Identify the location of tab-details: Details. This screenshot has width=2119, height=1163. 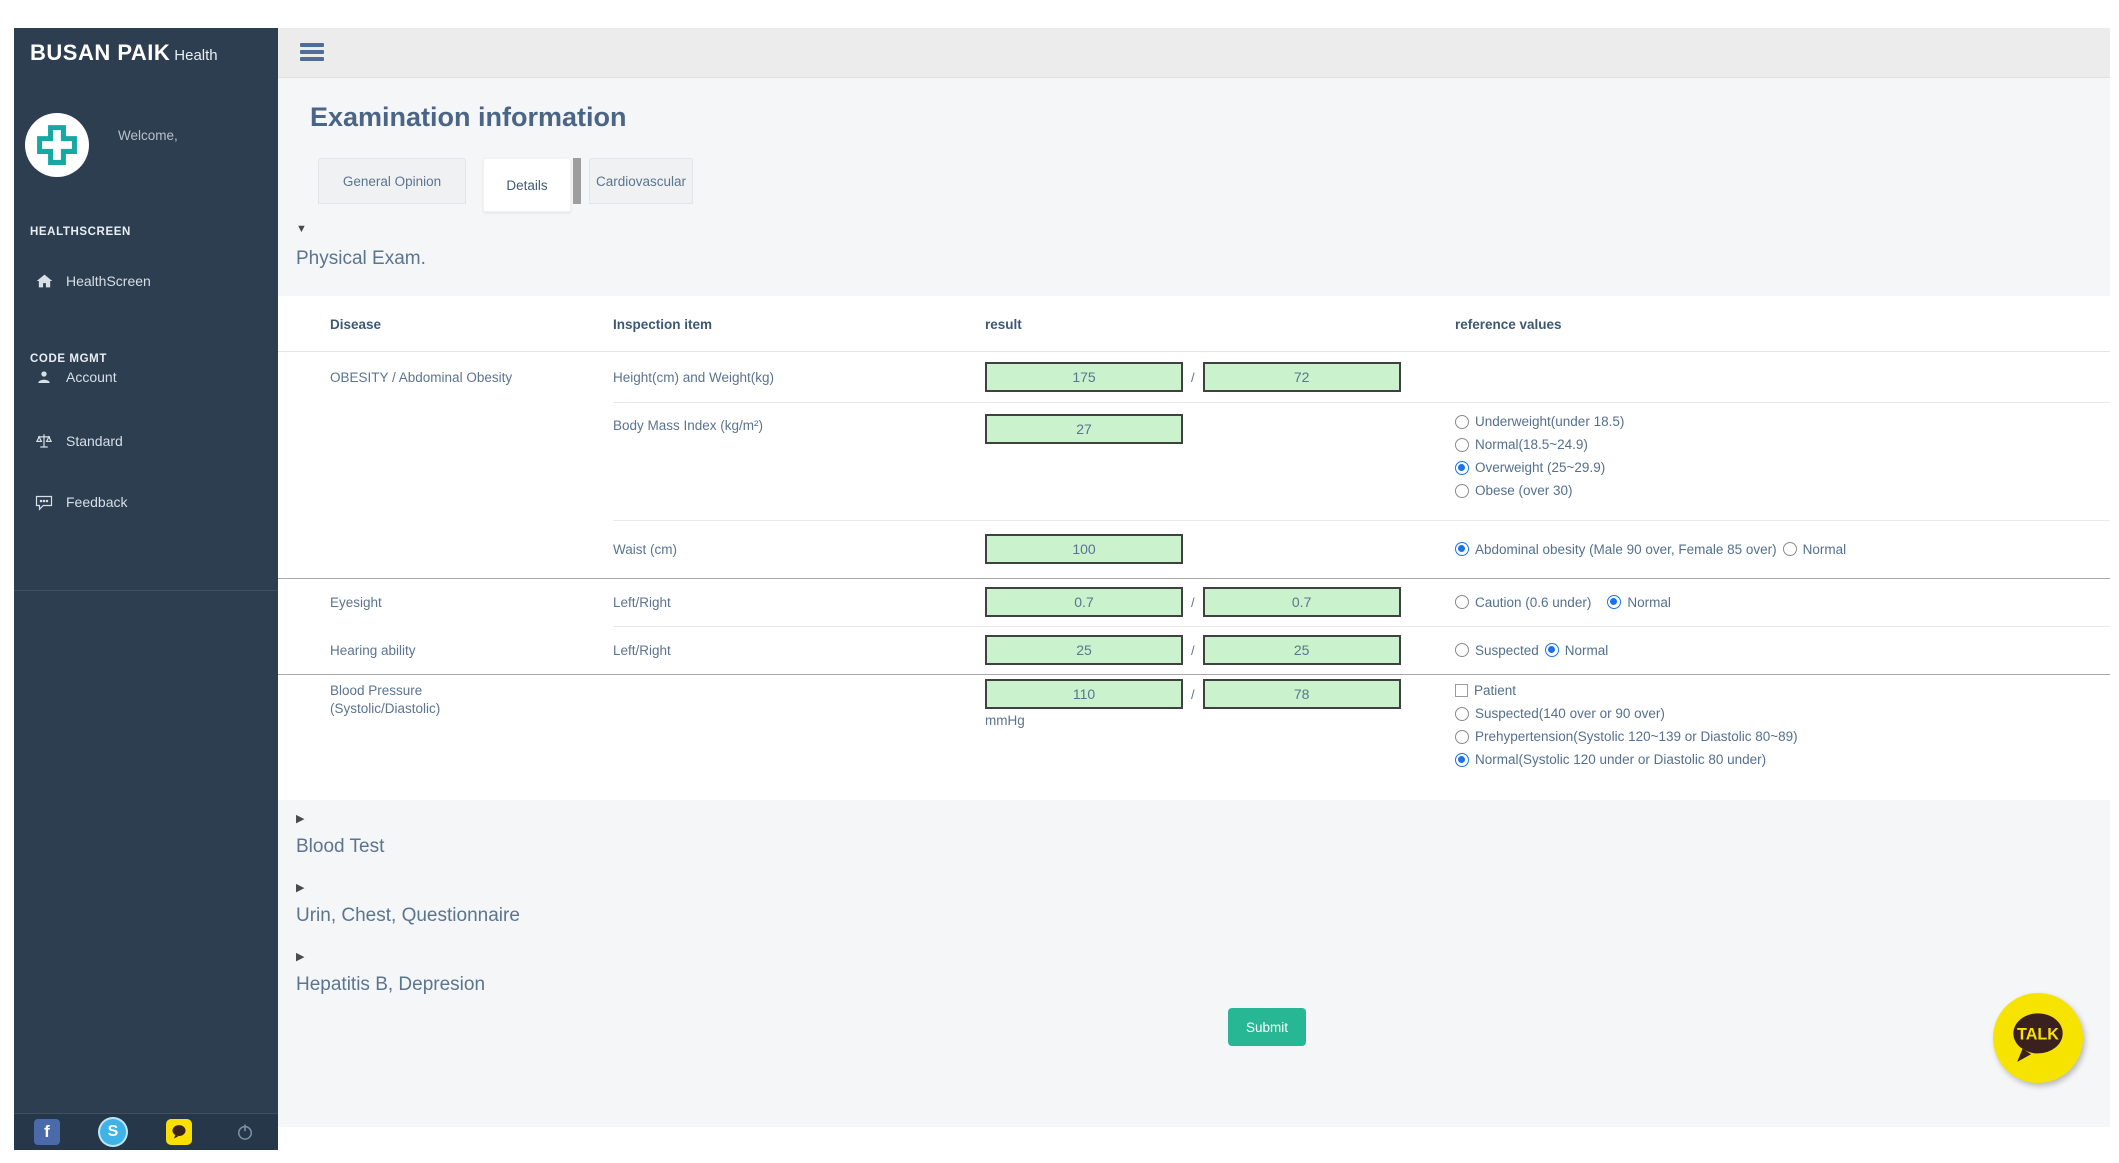
(527, 185).